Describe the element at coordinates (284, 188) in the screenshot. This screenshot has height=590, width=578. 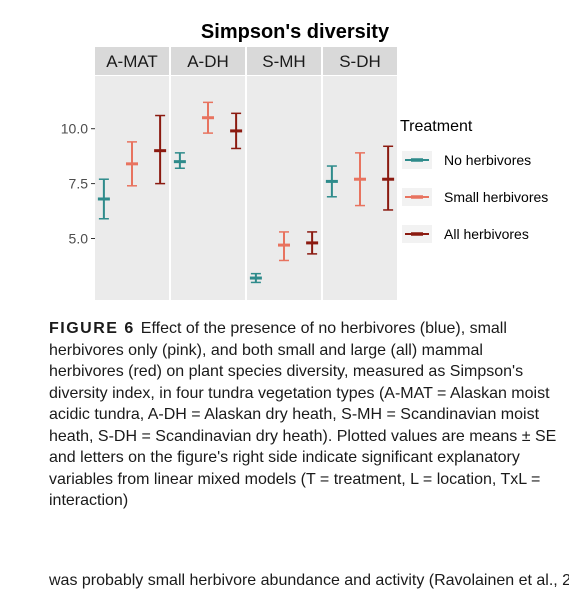
I see `facet-panel-s-mh` at that location.